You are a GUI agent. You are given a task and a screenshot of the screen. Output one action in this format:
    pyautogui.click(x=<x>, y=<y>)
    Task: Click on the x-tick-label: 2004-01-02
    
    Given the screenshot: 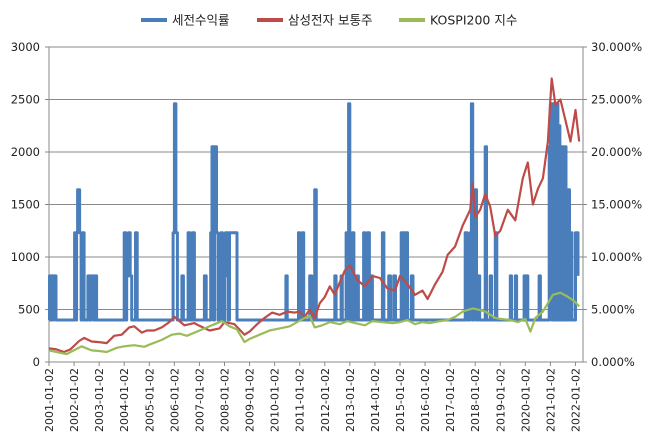 What is the action you would take?
    pyautogui.click(x=124, y=400)
    